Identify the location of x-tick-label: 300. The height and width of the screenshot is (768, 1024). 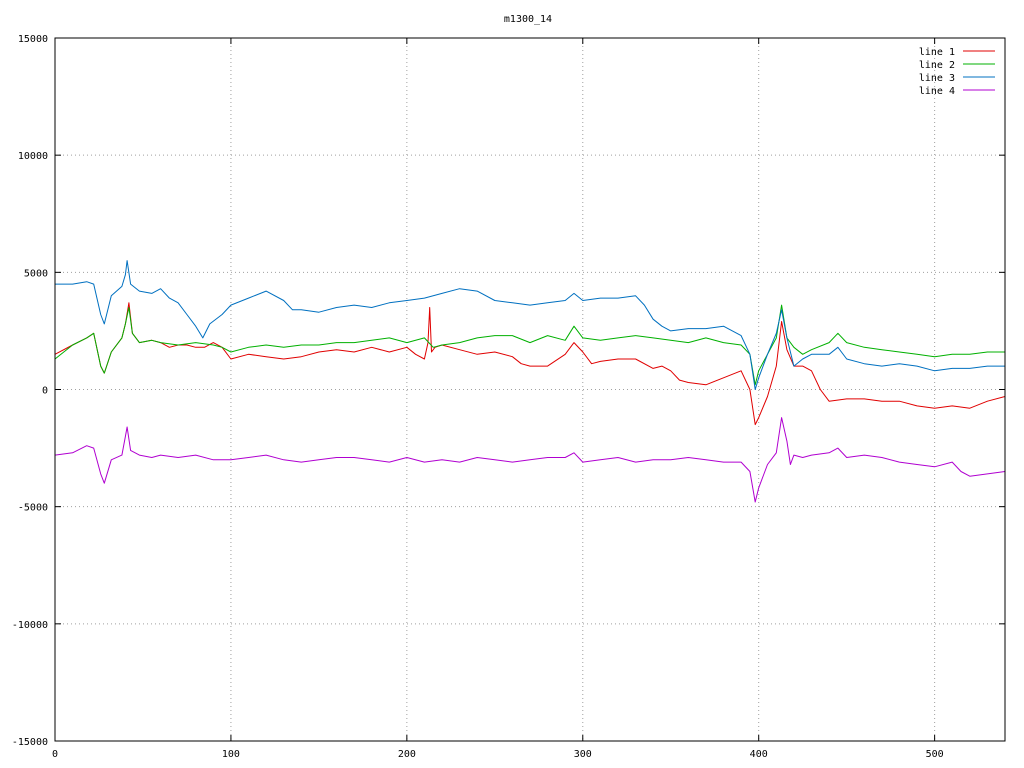
(583, 754).